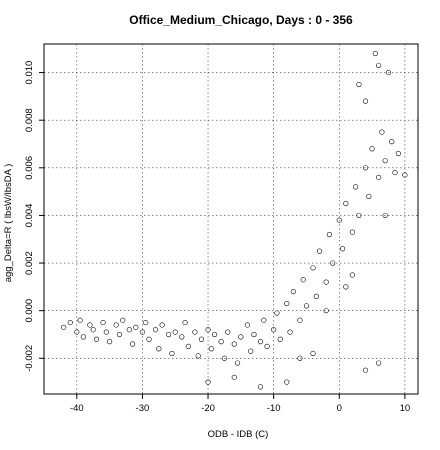 The height and width of the screenshot is (450, 440). What do you see at coordinates (405, 408) in the screenshot?
I see `x-tick-label: 10` at bounding box center [405, 408].